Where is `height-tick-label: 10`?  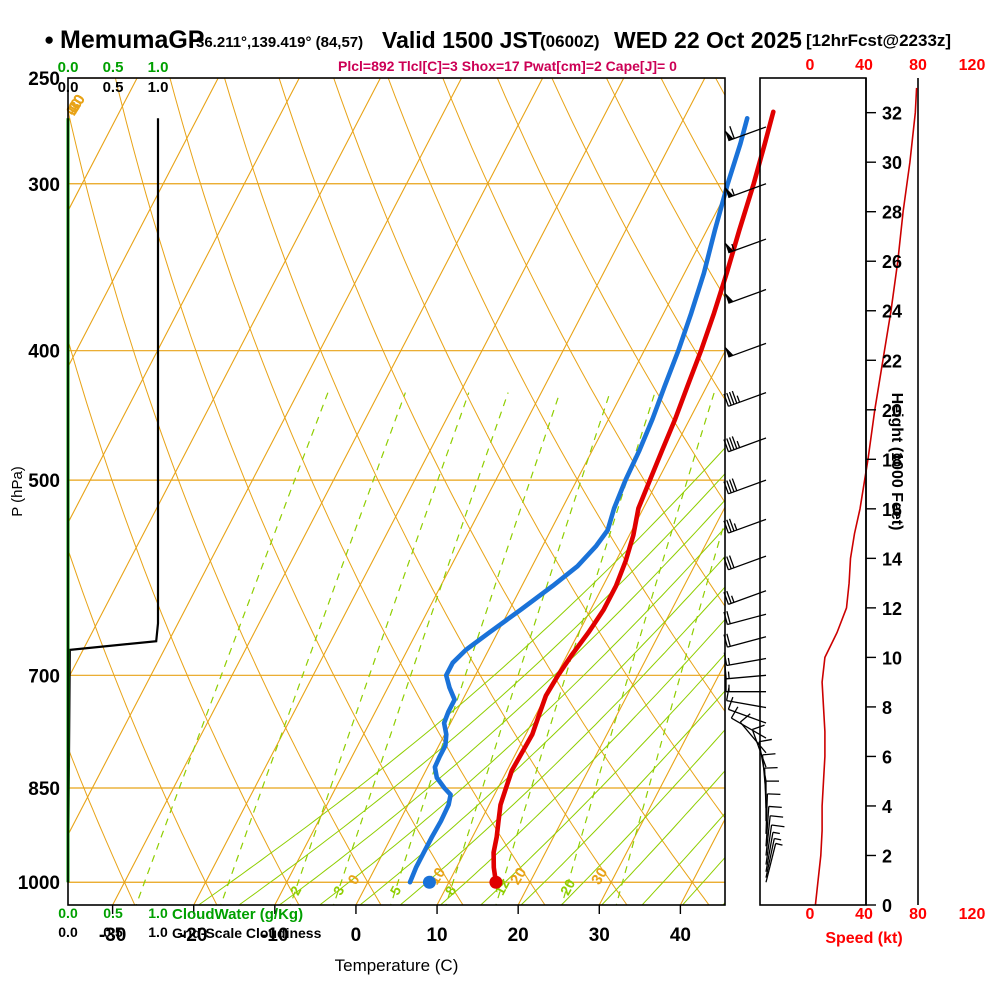 height-tick-label: 10 is located at coordinates (892, 658).